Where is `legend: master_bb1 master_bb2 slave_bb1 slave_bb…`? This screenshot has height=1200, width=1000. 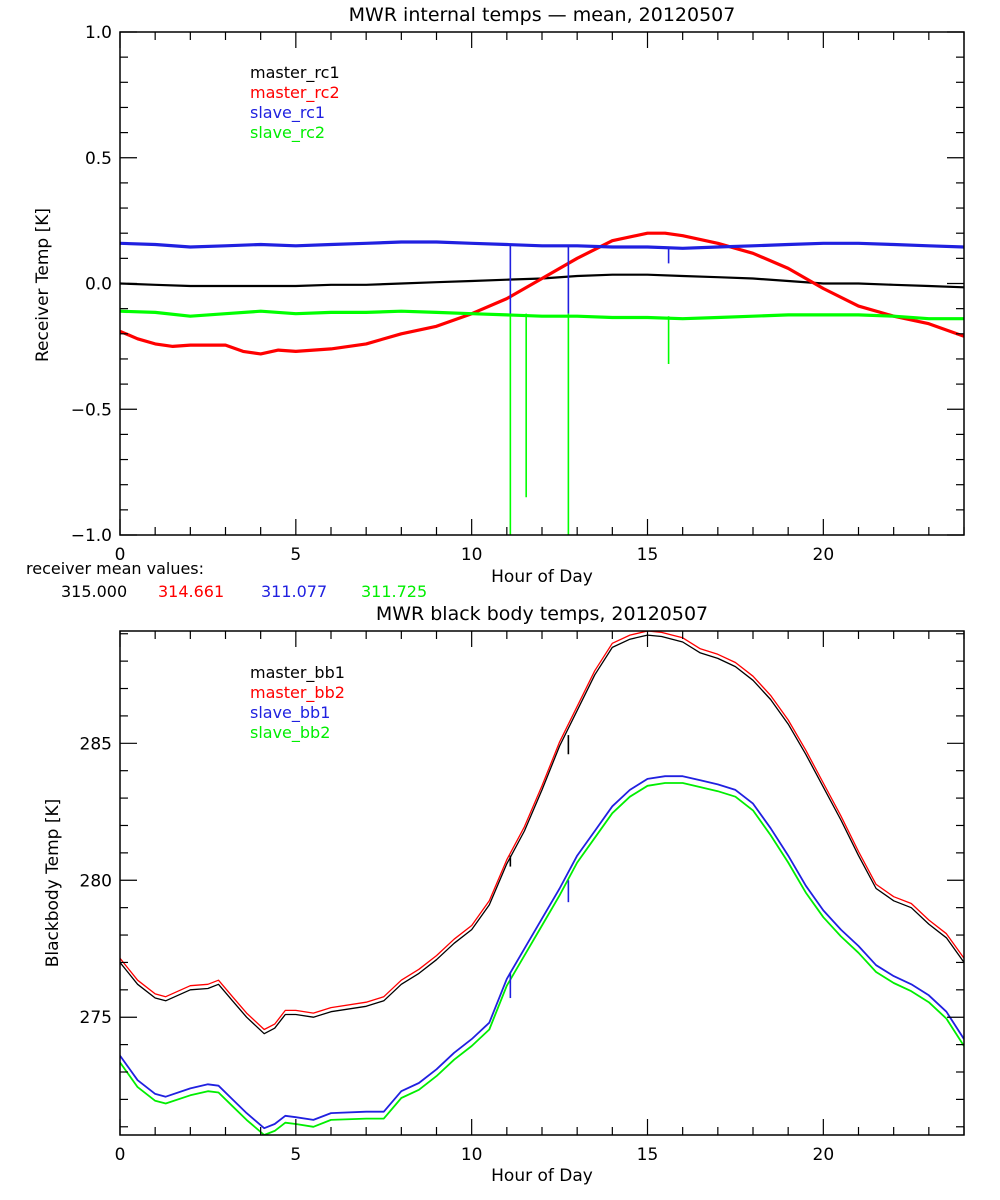
legend: master_bb1 master_bb2 slave_bb1 slave_bb… is located at coordinates (297, 703).